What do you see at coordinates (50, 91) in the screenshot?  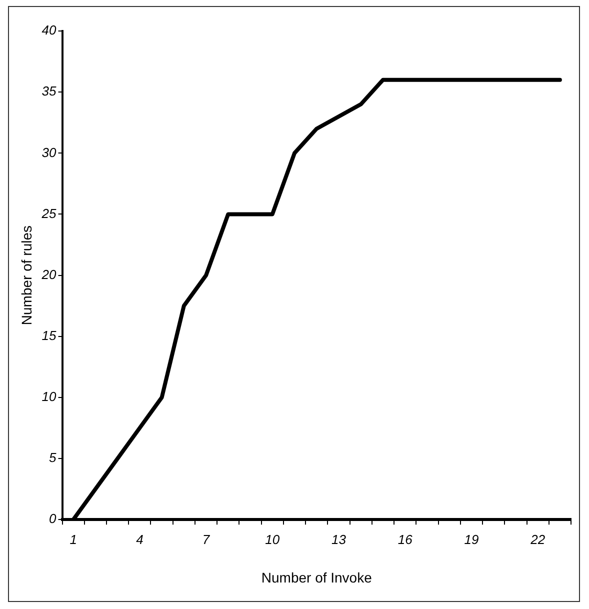 I see `y-tick-label: 35` at bounding box center [50, 91].